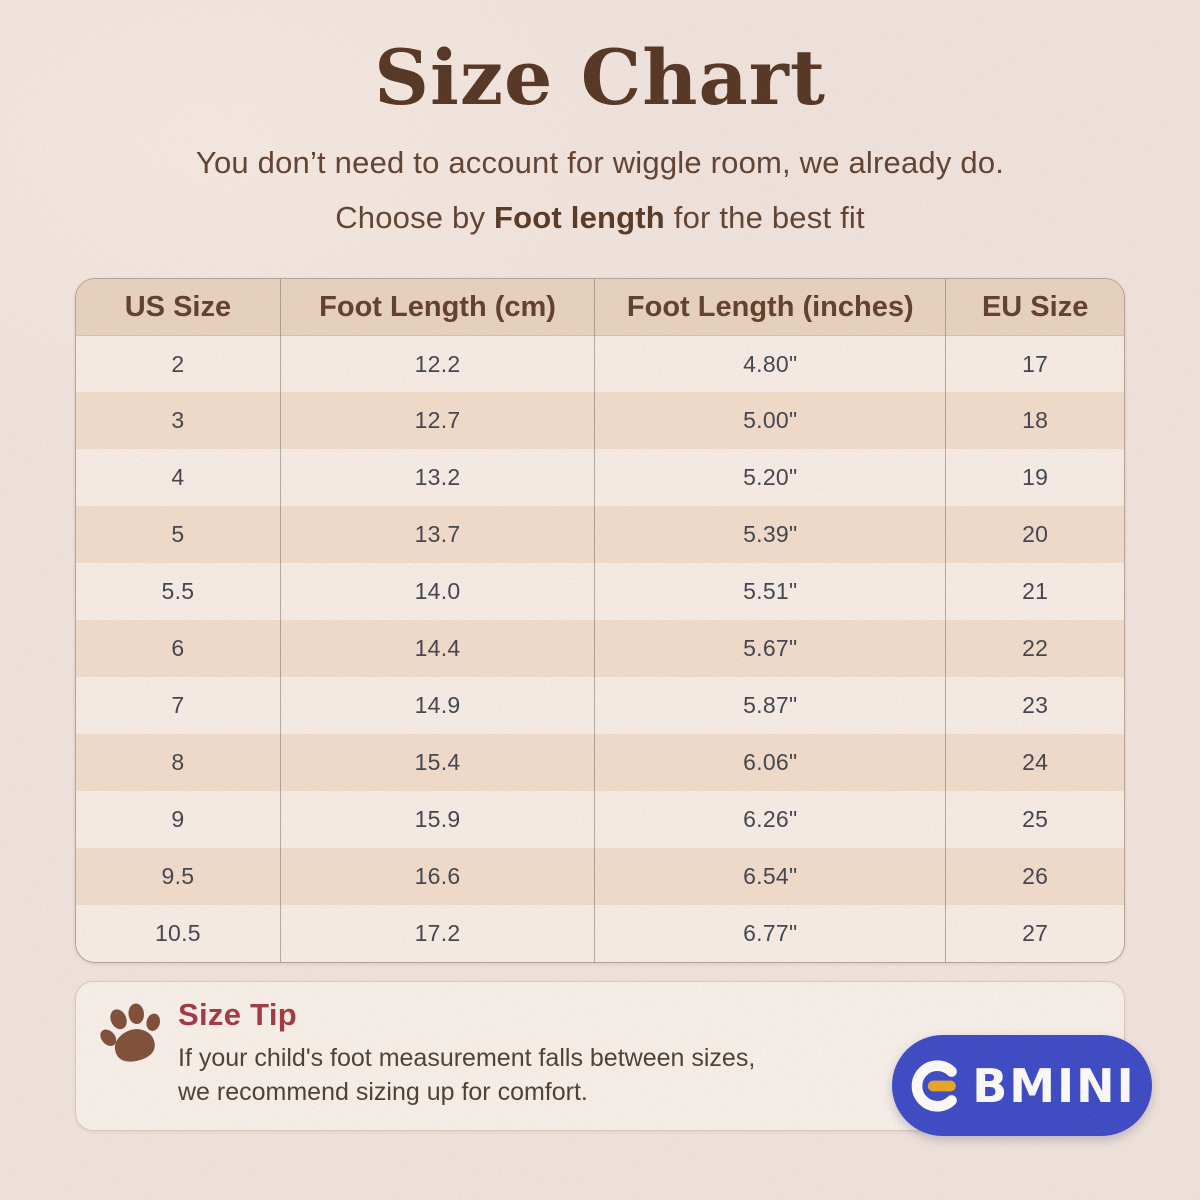  Describe the element at coordinates (579, 218) in the screenshot. I see `subtitle-line2-bold: Foot length` at that location.